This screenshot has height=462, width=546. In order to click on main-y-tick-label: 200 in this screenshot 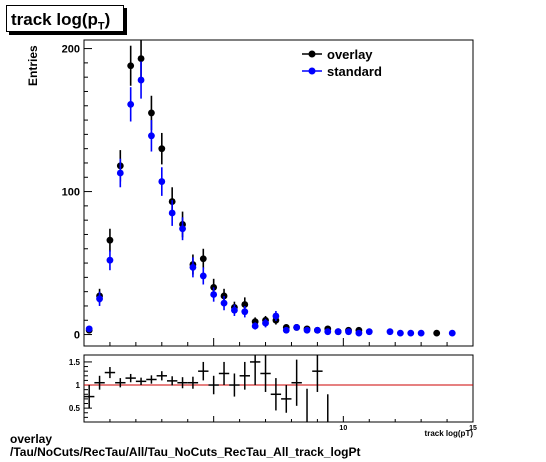, I will do `click(71, 50)`.